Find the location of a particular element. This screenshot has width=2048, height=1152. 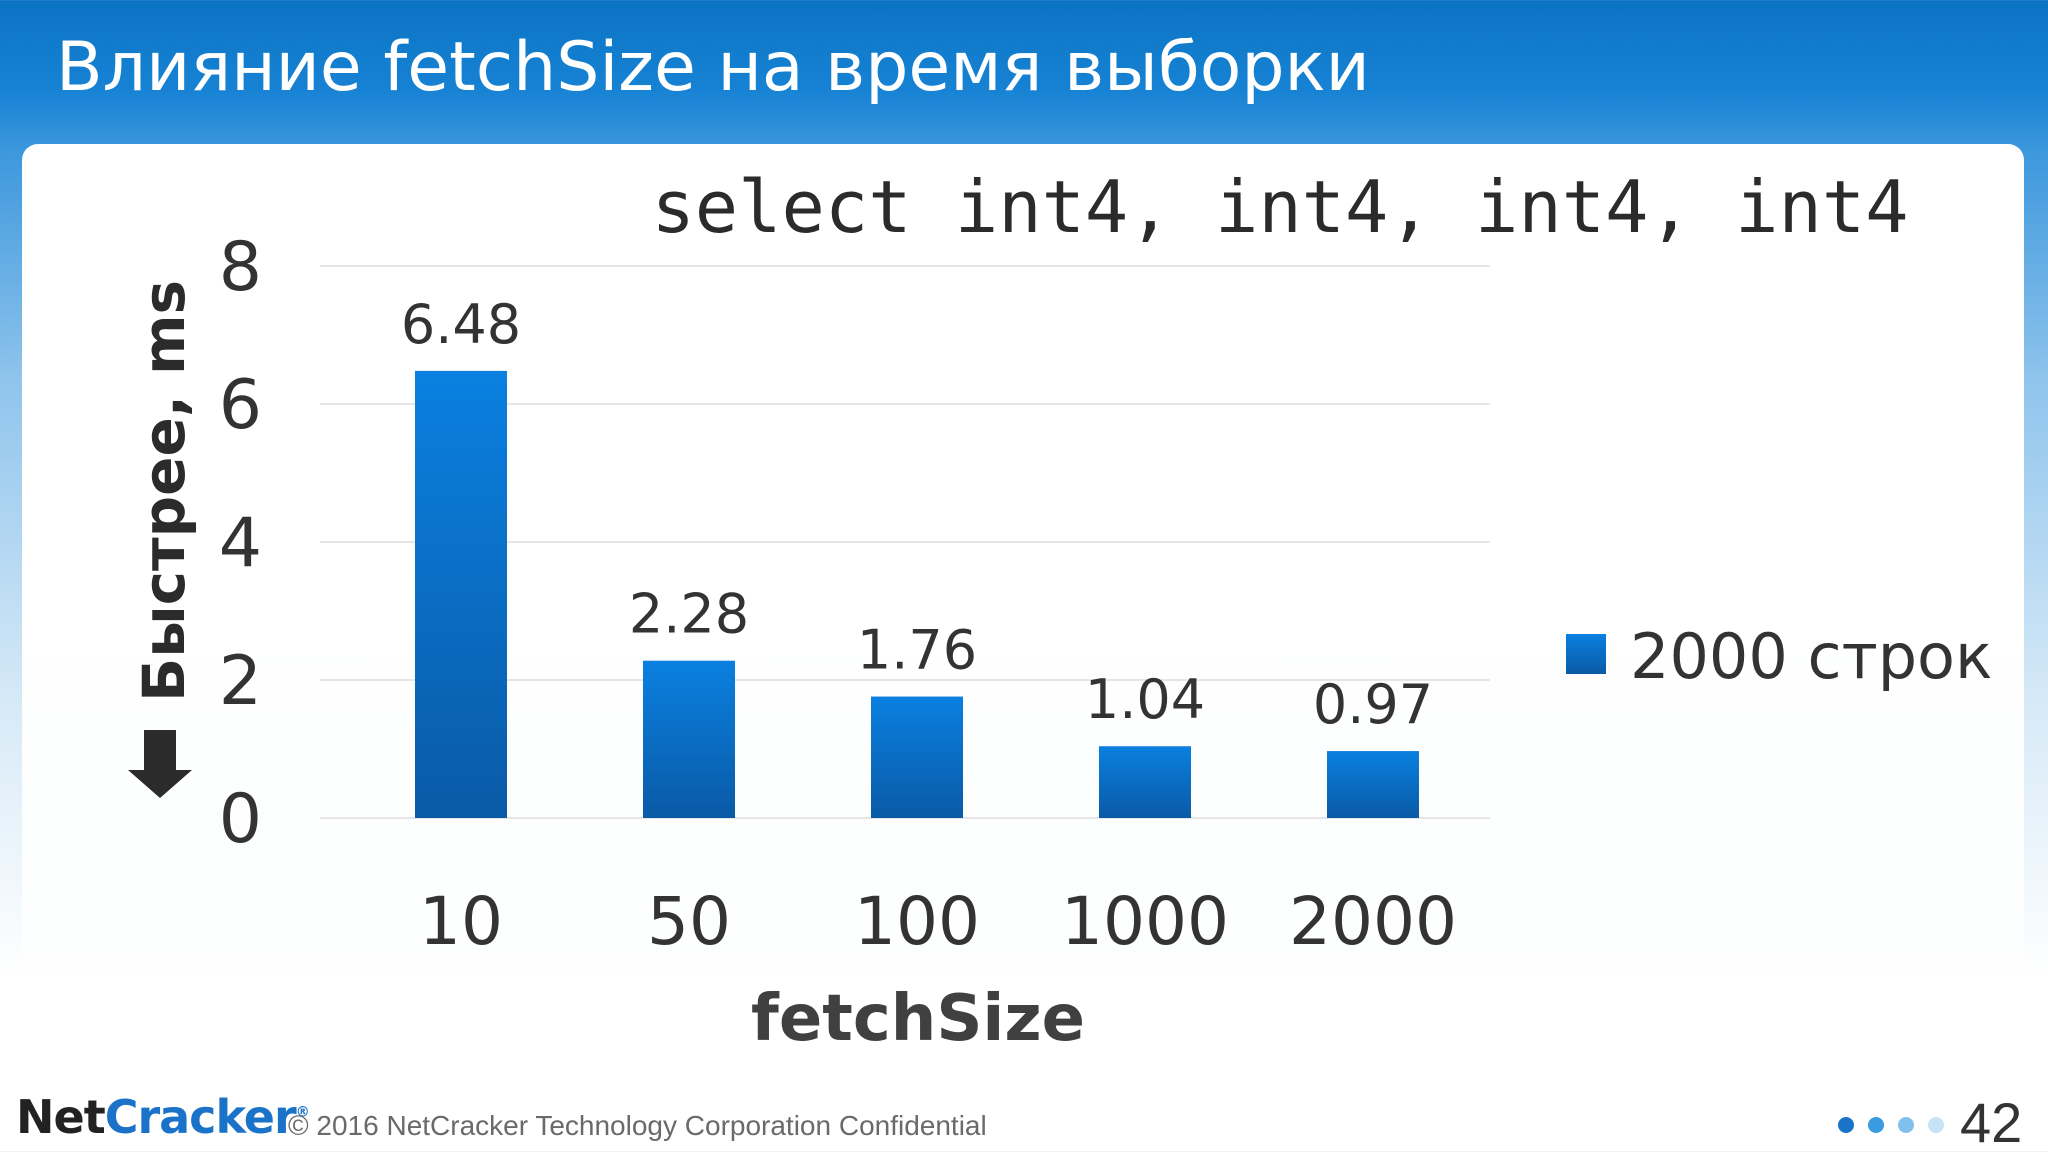

x-tick-label-2000: 2000 is located at coordinates (1373, 921).